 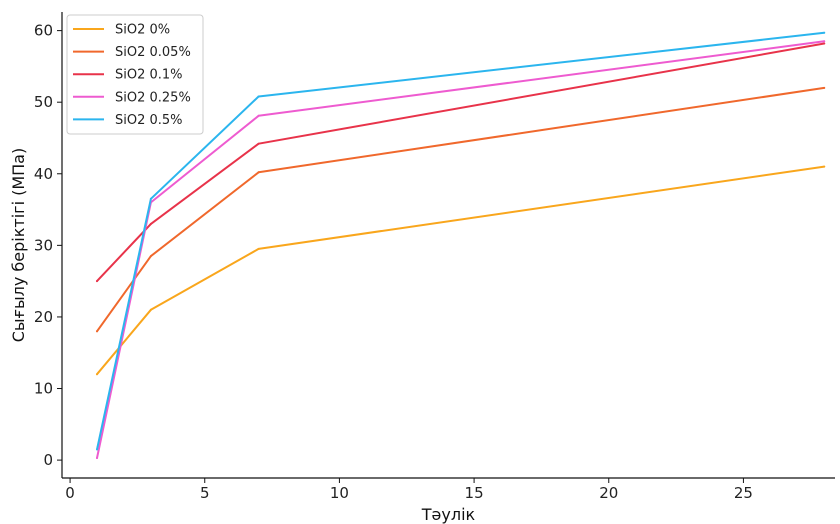 I want to click on legend-box, so click(x=135, y=74).